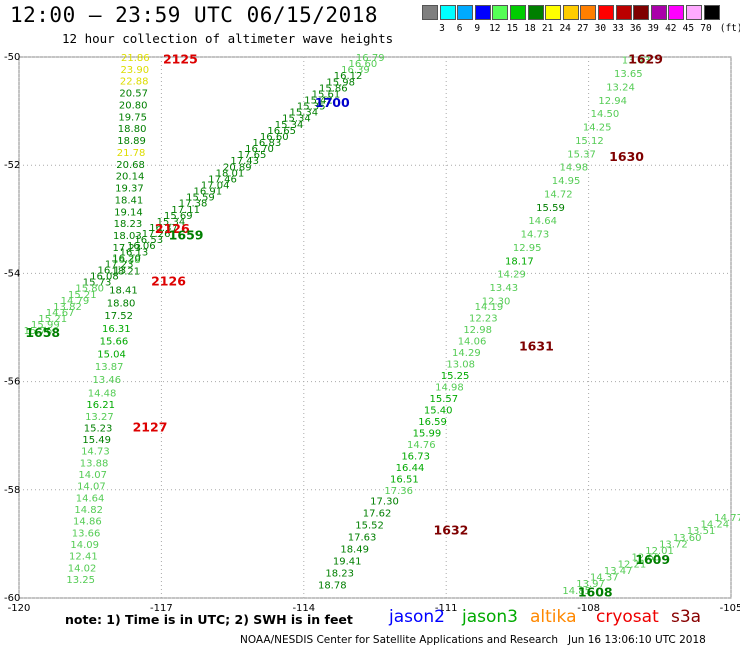 The height and width of the screenshot is (650, 740). I want to click on color-scale-label: 33, so click(618, 28).